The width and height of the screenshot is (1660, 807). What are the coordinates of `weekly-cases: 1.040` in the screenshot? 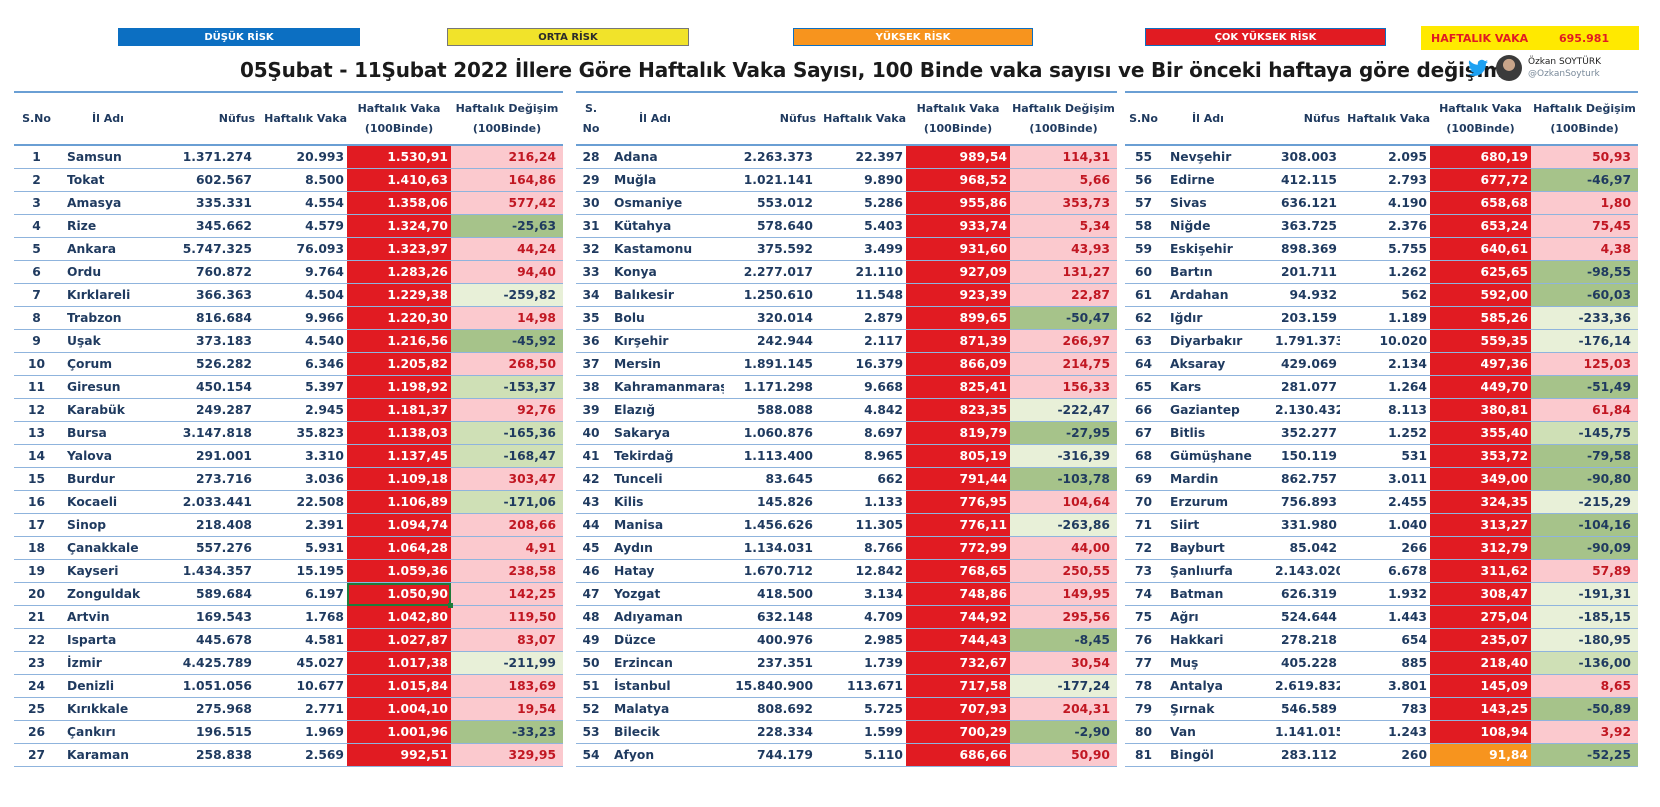 It's located at (1385, 525).